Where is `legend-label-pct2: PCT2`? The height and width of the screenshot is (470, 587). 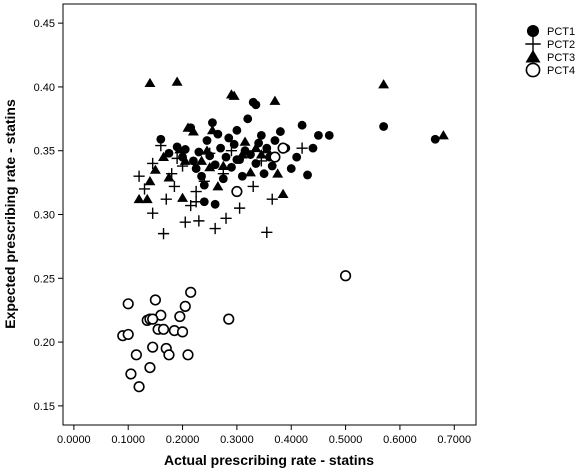 legend-label-pct2: PCT2 is located at coordinates (561, 45).